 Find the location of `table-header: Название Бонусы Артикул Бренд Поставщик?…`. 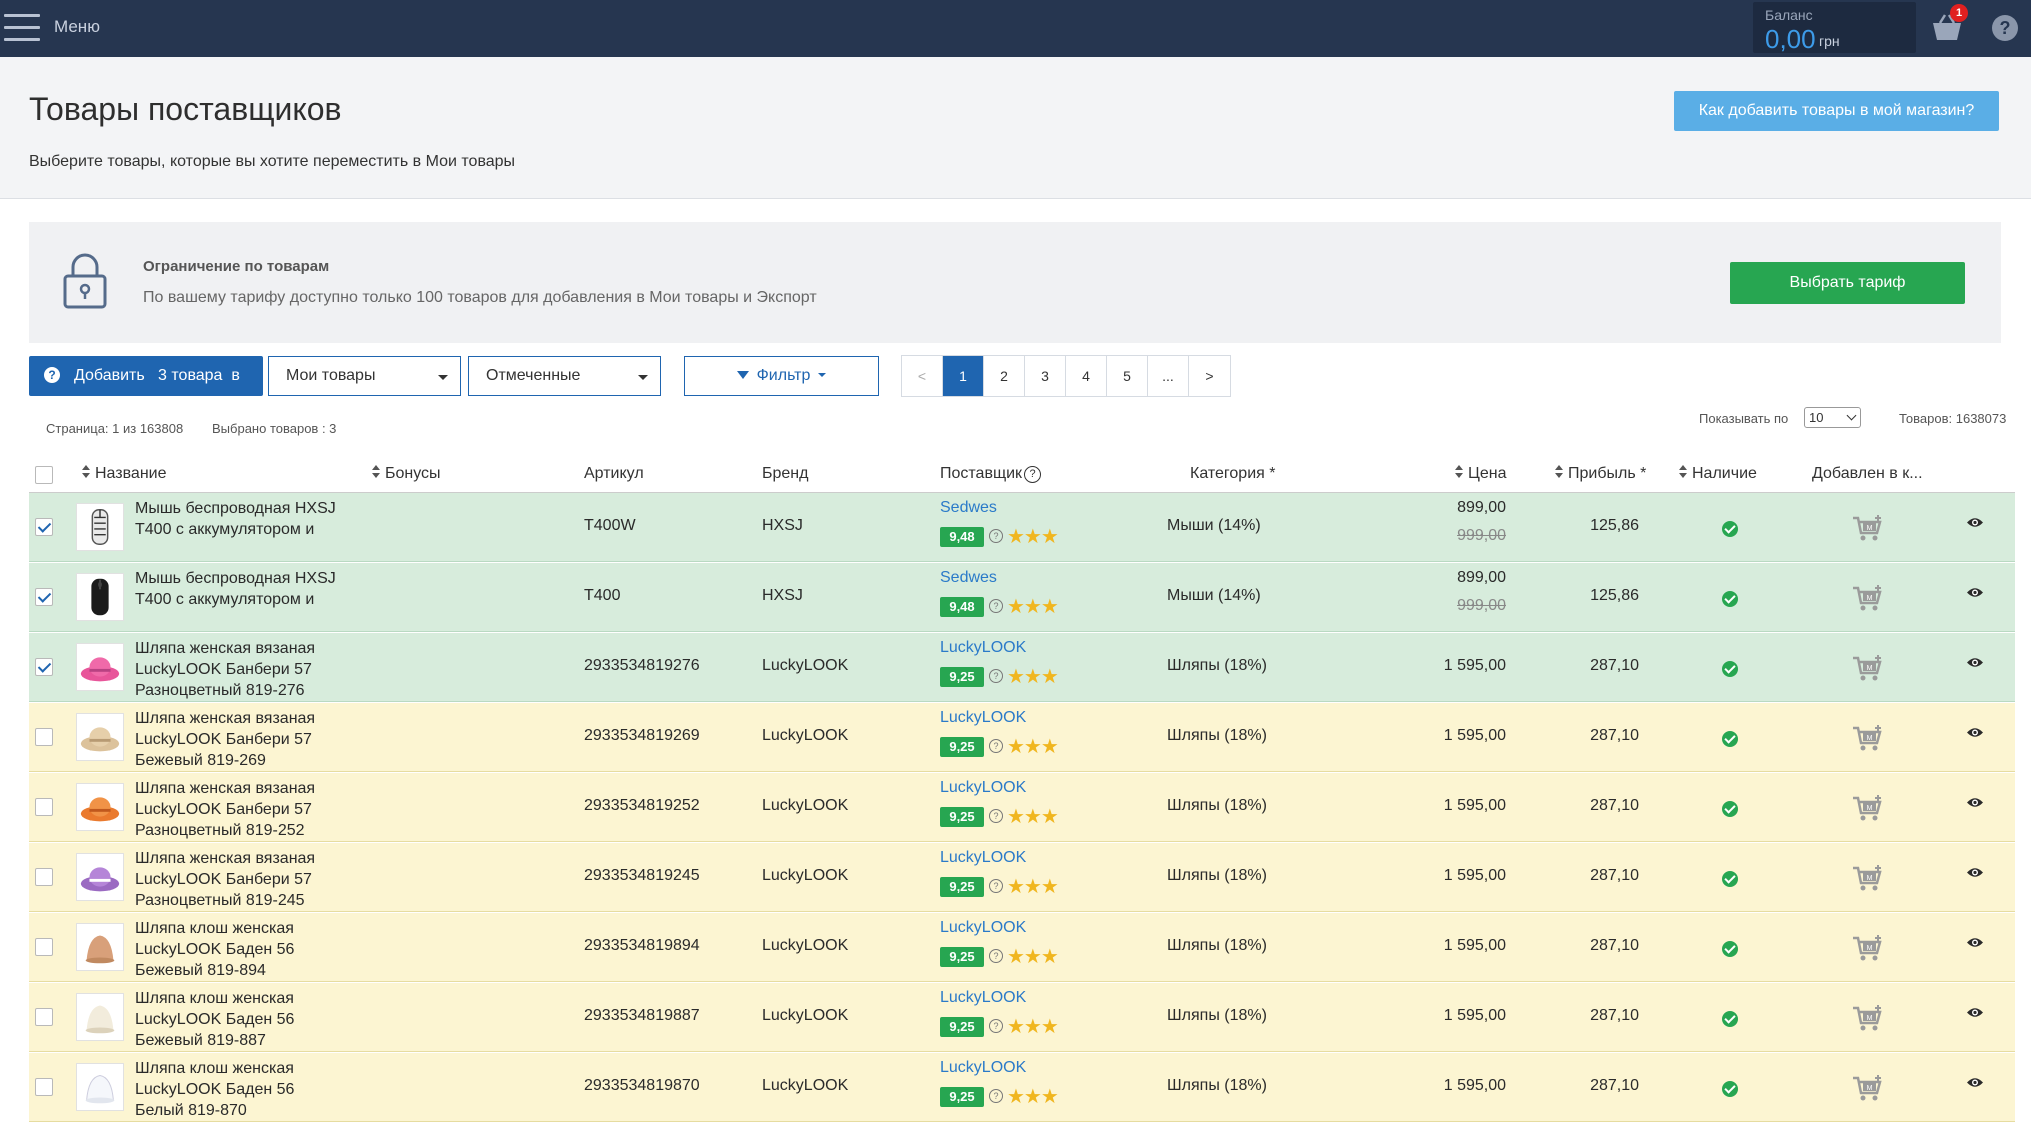

table-header: Название Бонусы Артикул Бренд Поставщик?… is located at coordinates (1022, 474).